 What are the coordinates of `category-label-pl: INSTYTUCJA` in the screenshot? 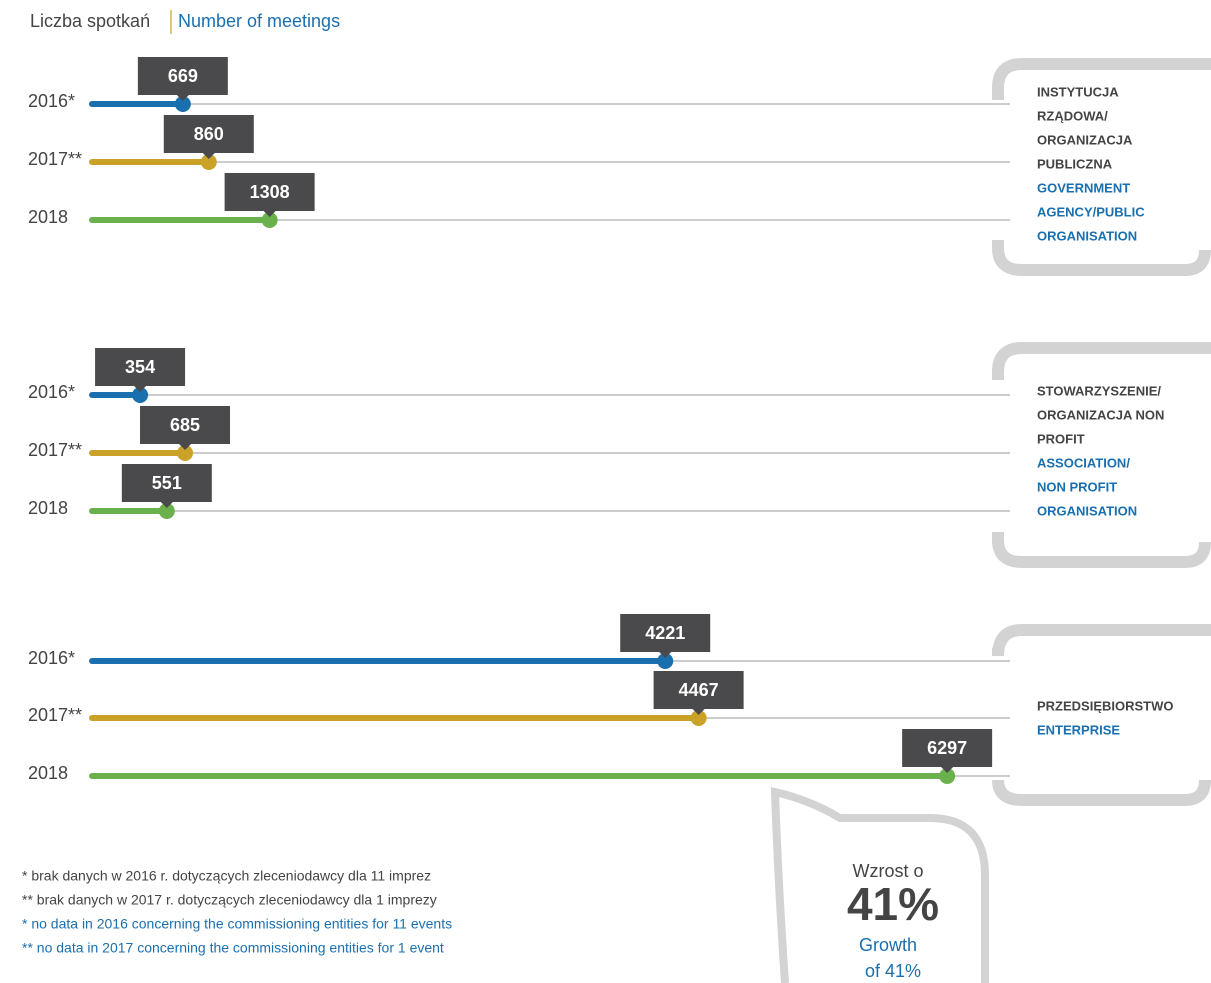 It's located at (1078, 91).